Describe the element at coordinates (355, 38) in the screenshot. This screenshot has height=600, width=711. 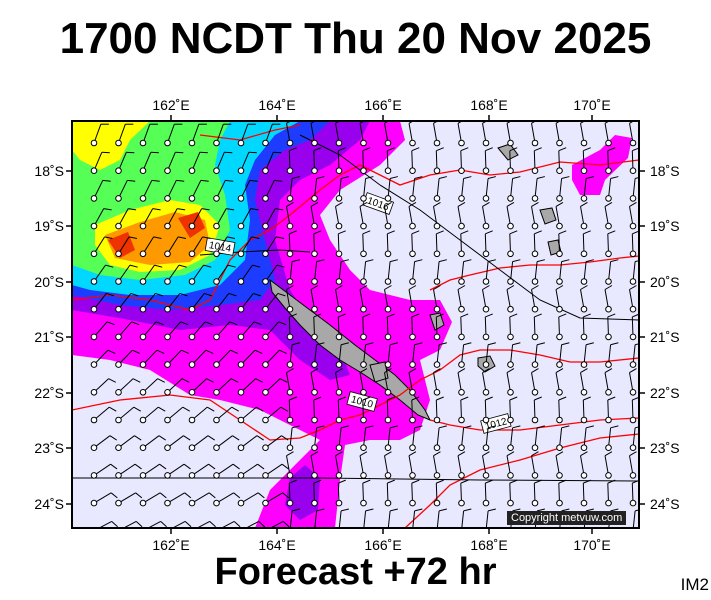
I see `map-title: 1700 NCDT Thu 20 Nov 2025` at that location.